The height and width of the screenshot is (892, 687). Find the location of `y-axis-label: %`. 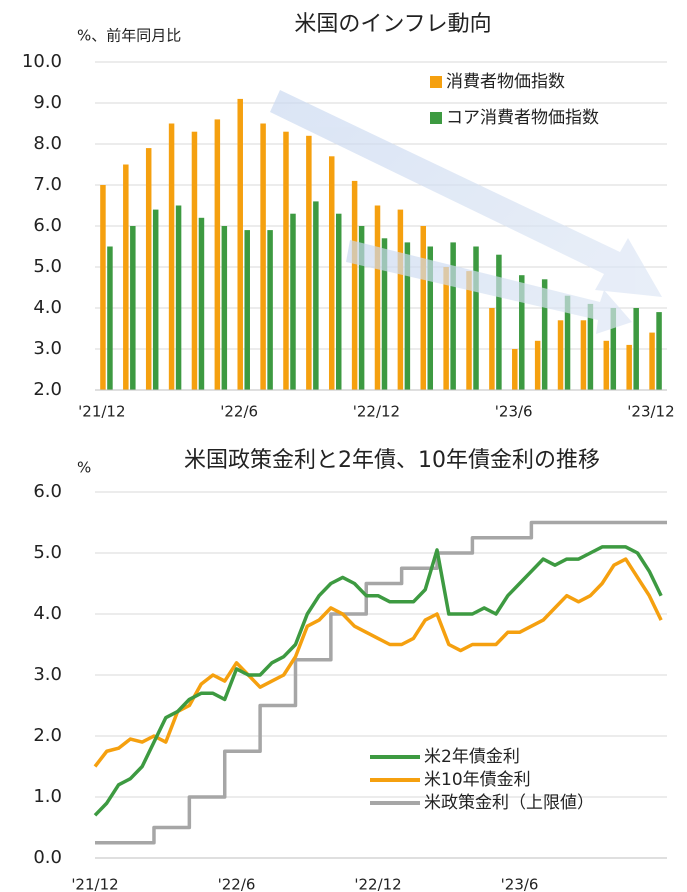

y-axis-label: % is located at coordinates (84, 468).